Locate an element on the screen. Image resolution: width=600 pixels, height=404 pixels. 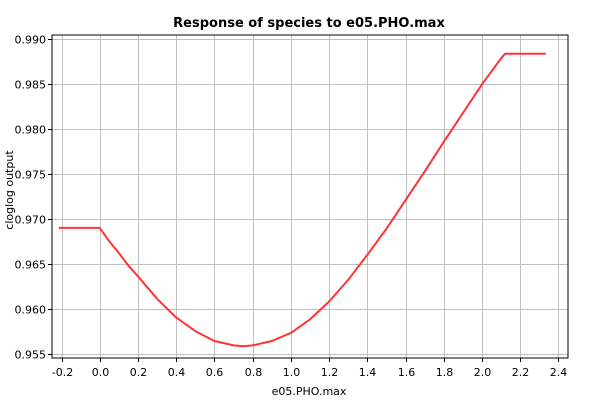
x-tick-label: 1.4 is located at coordinates (368, 372).